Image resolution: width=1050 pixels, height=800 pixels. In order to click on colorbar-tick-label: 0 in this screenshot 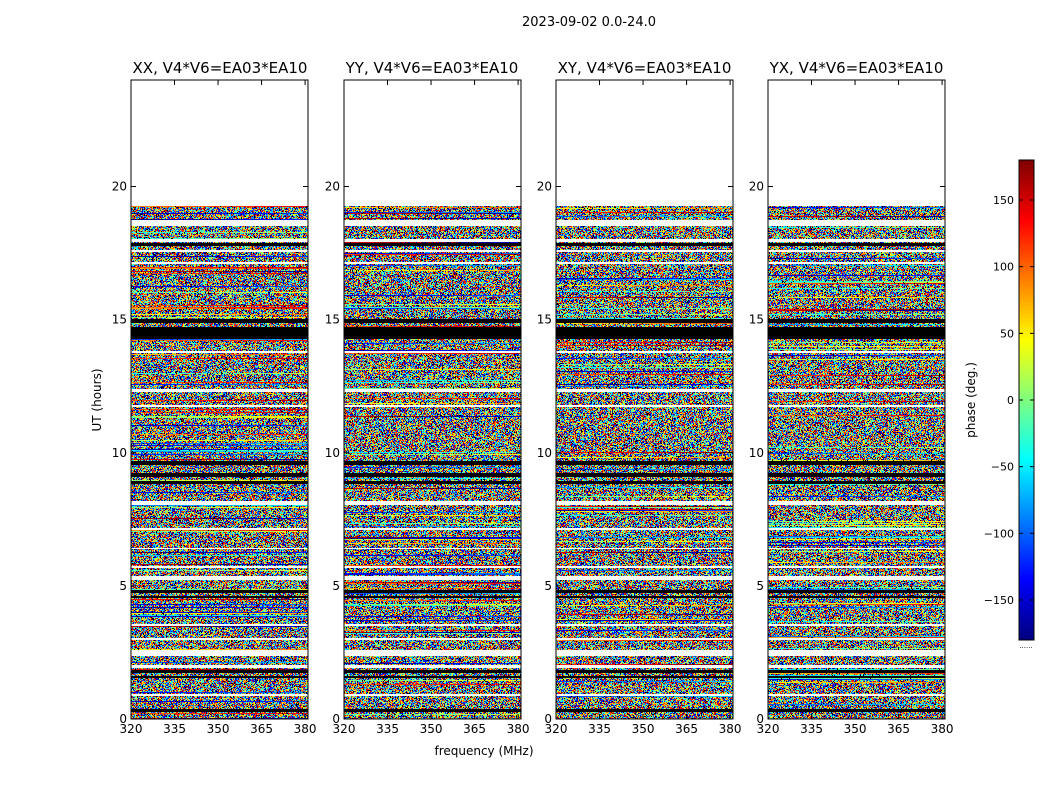, I will do `click(1010, 400)`.